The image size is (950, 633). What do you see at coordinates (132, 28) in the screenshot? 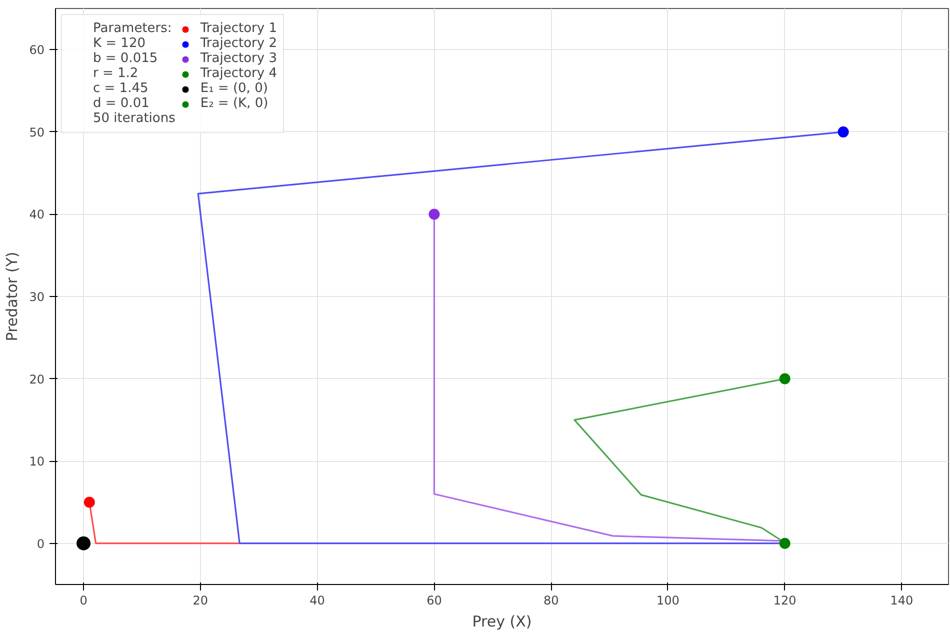
I see `legend-title: Parameters:` at bounding box center [132, 28].